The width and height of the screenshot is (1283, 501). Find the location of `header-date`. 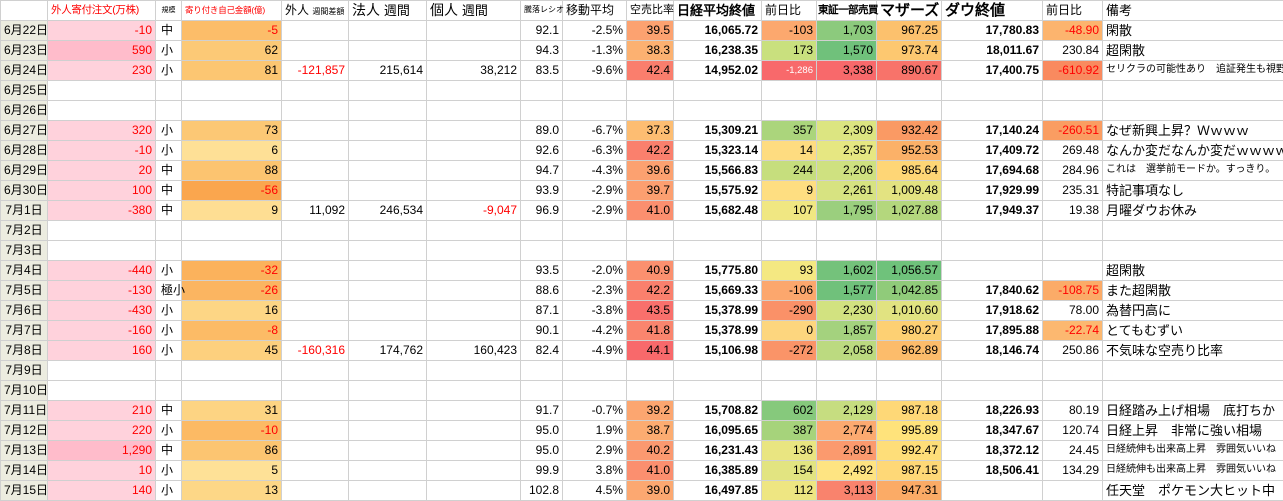

header-date is located at coordinates (24, 11).